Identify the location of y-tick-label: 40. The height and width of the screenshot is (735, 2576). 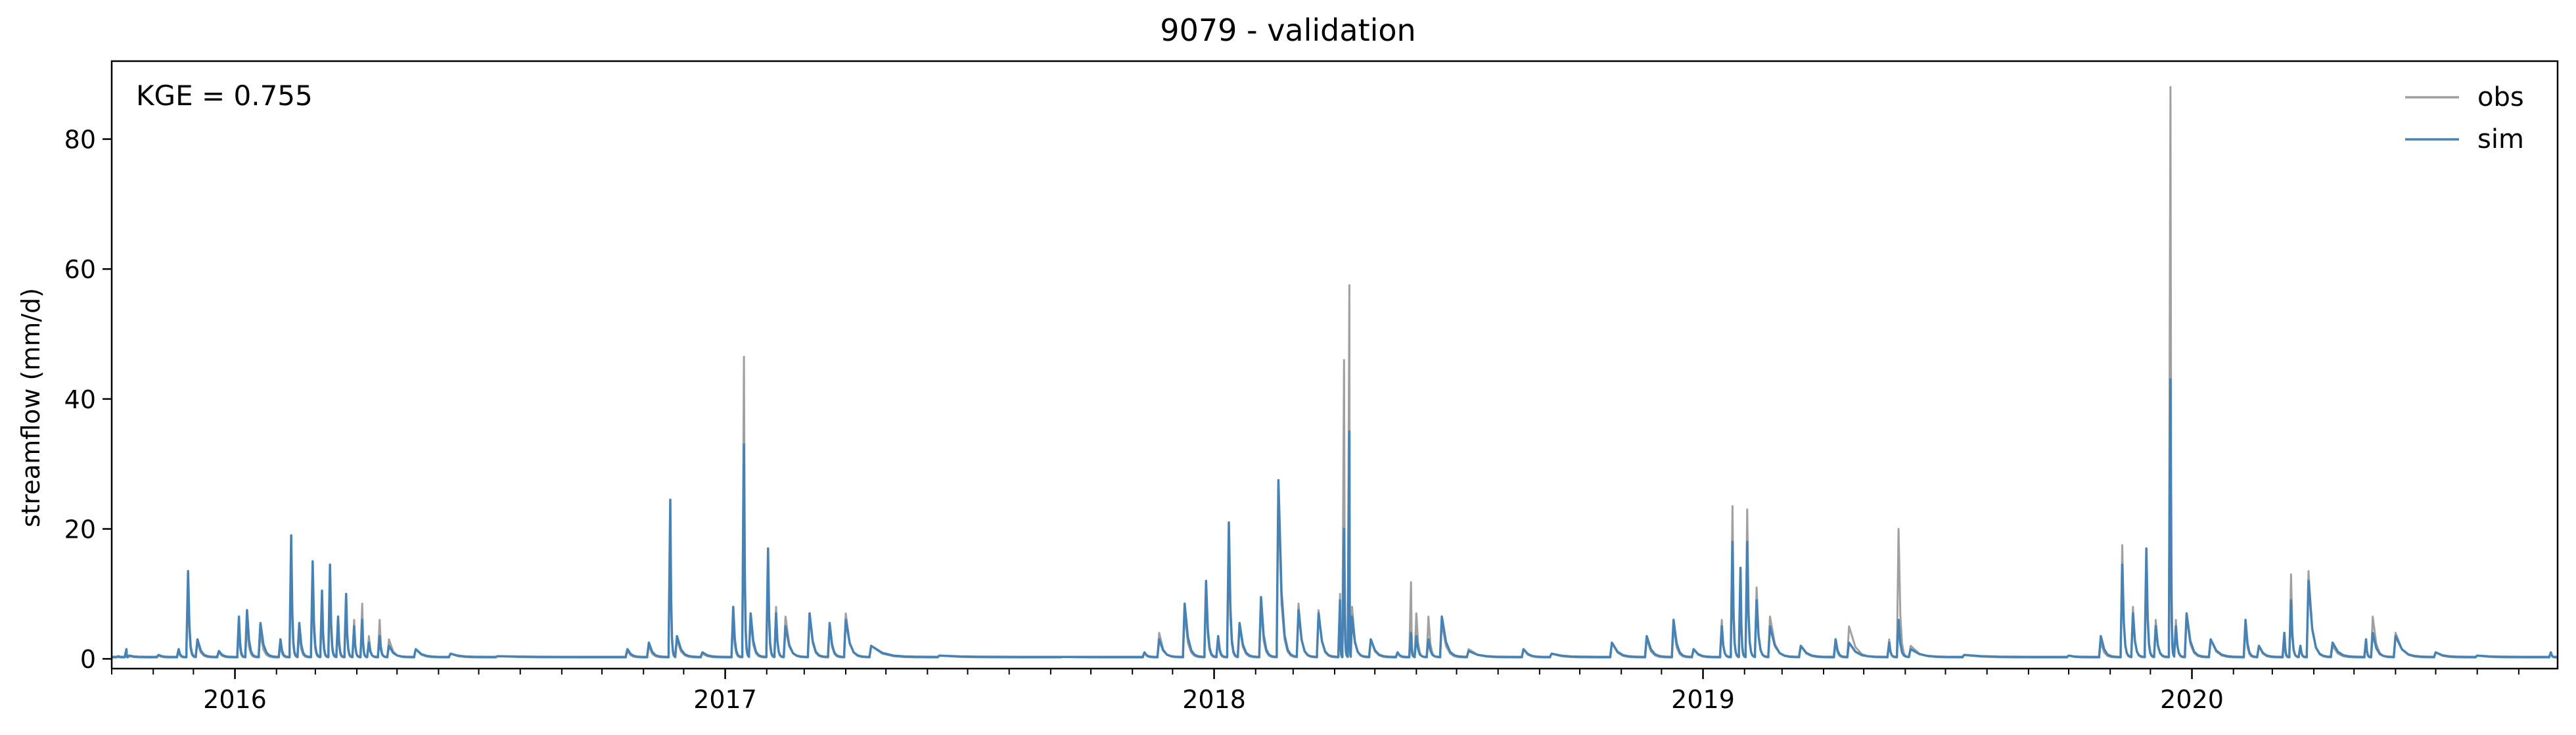
(80, 399).